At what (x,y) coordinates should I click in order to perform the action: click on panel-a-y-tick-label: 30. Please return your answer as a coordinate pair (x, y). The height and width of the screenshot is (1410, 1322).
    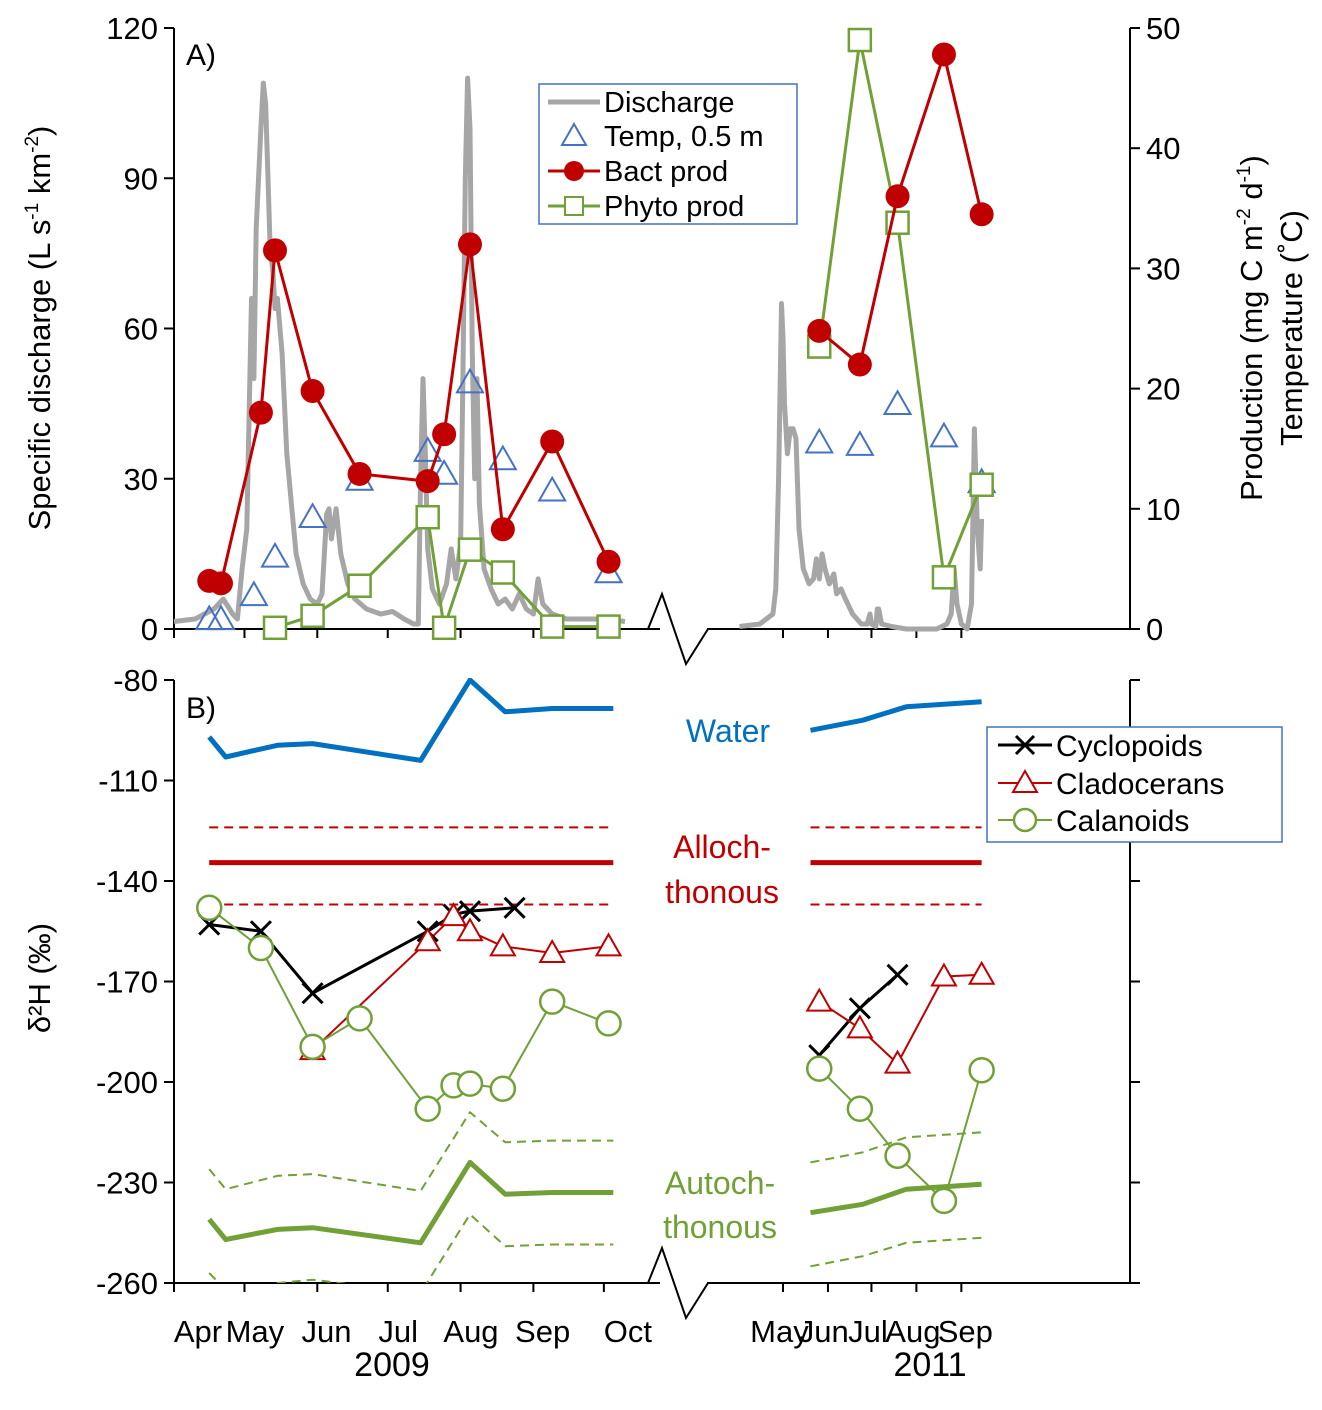
    Looking at the image, I should click on (141, 479).